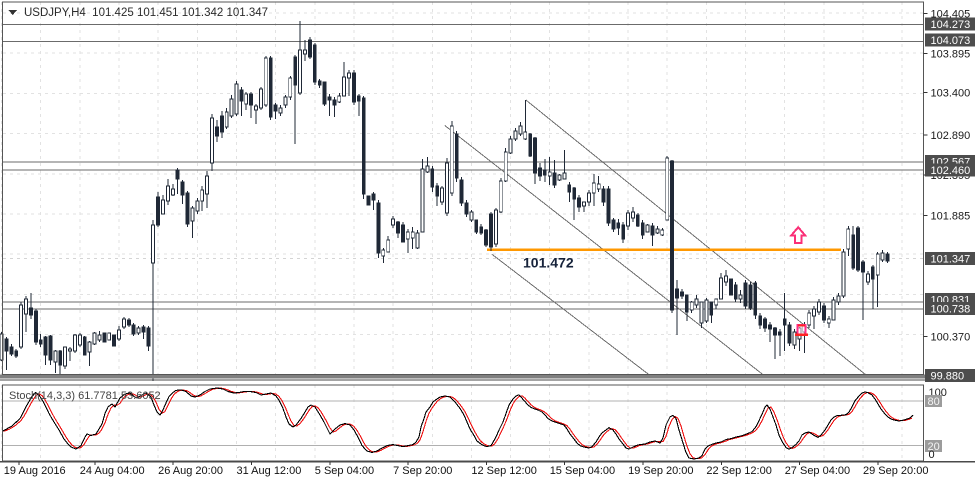 The width and height of the screenshot is (975, 488). Describe the element at coordinates (895, 471) in the screenshot. I see `svg-text: 29 Sep 20:00` at that location.